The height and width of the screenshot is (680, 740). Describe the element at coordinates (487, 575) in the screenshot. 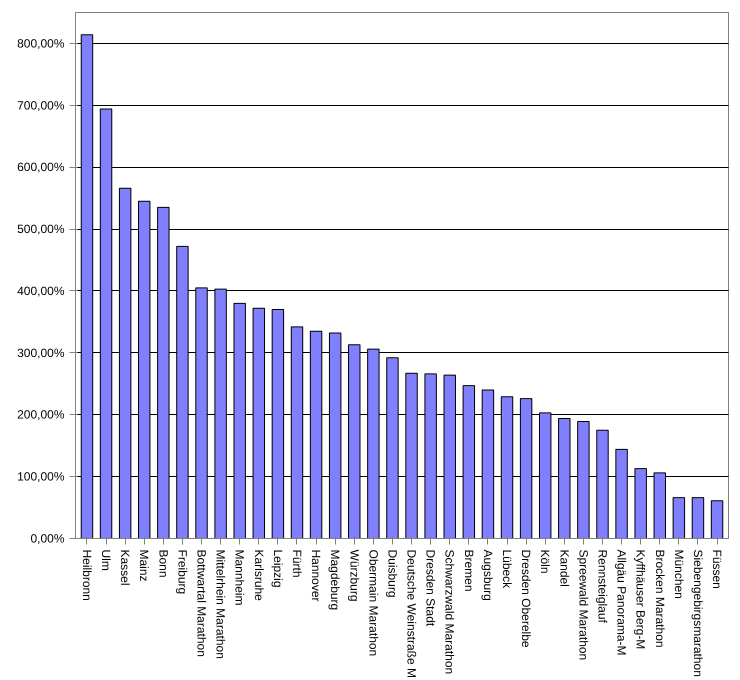

I see `x-tick-label: Augsburg` at that location.